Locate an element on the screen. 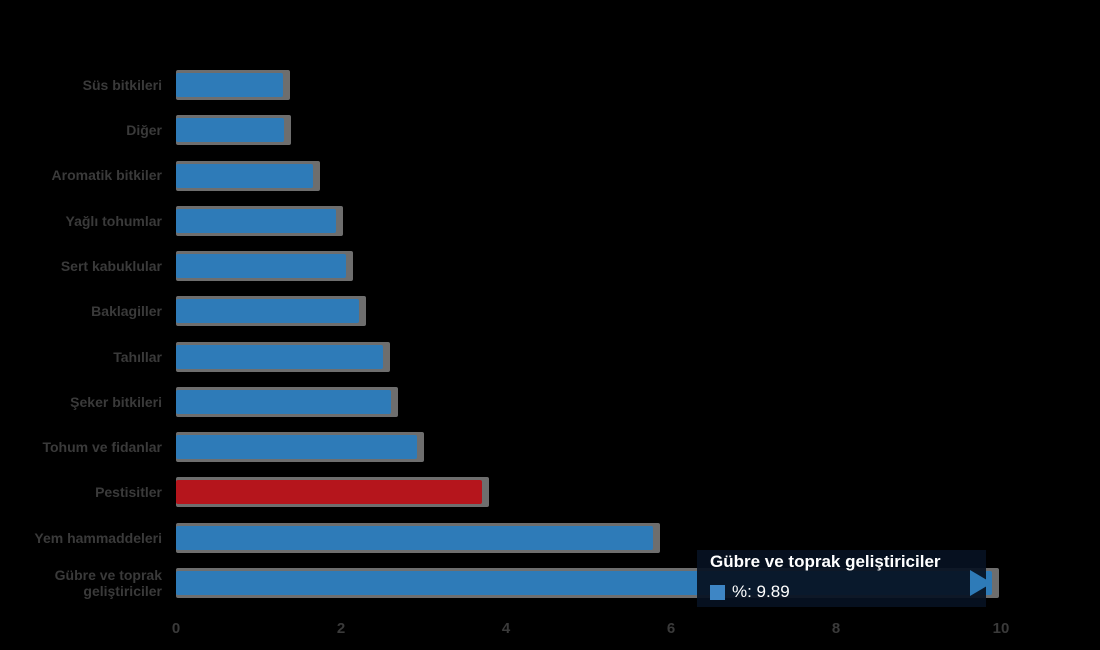  category-label: Sert kabuklular is located at coordinates (111, 266).